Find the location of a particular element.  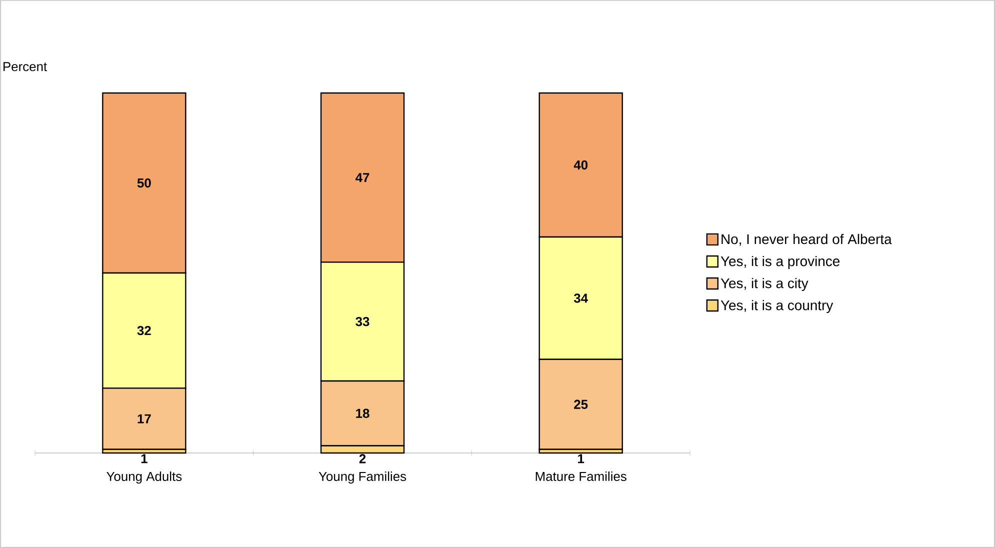

data-label: 2 is located at coordinates (362, 459).